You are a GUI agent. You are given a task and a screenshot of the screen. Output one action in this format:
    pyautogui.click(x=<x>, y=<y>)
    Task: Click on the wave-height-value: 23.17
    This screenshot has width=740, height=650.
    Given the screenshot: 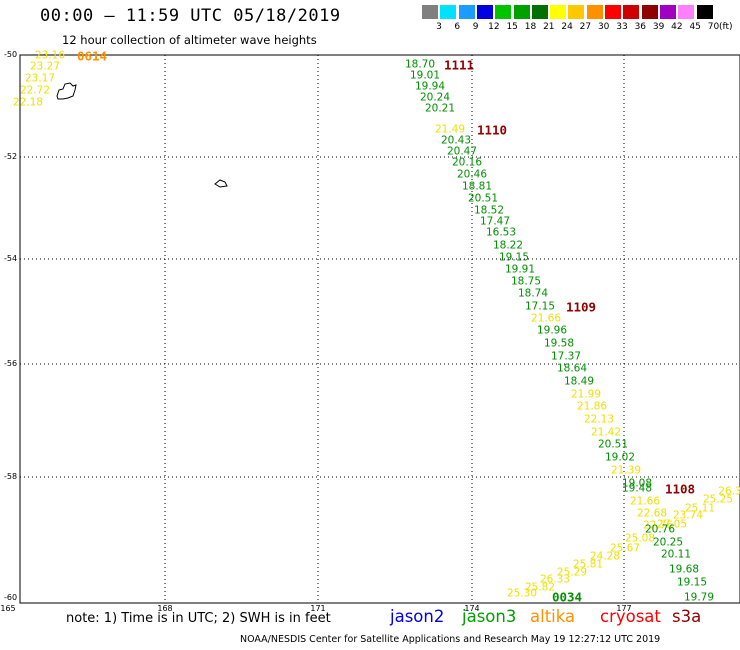 What is the action you would take?
    pyautogui.click(x=40, y=78)
    